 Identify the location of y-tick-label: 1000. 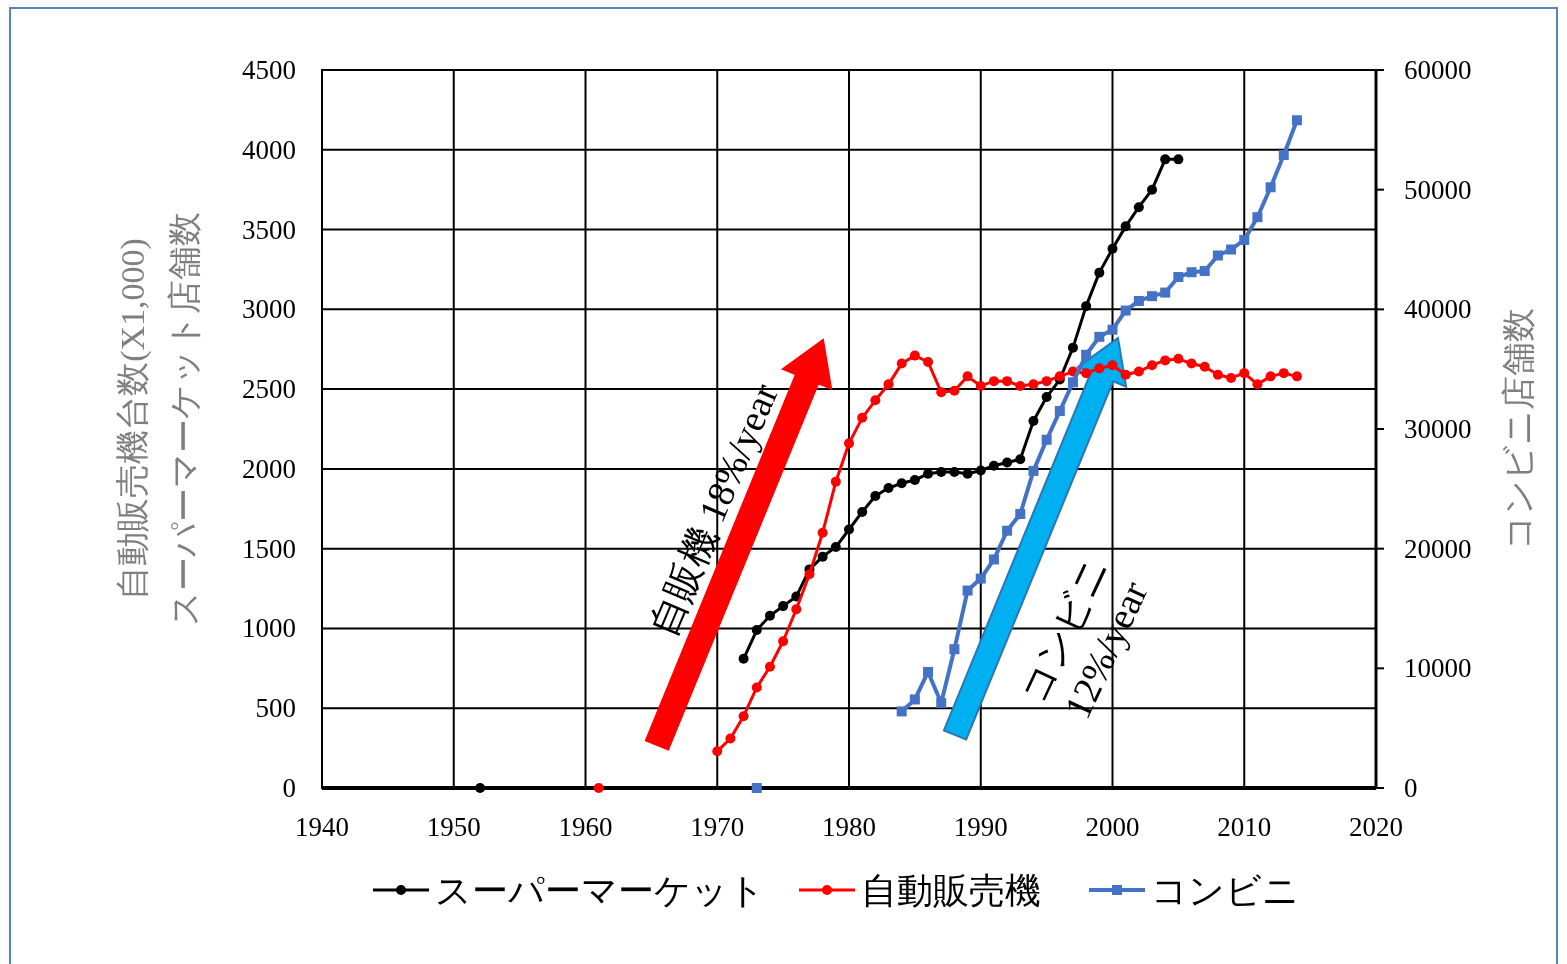
(269, 628).